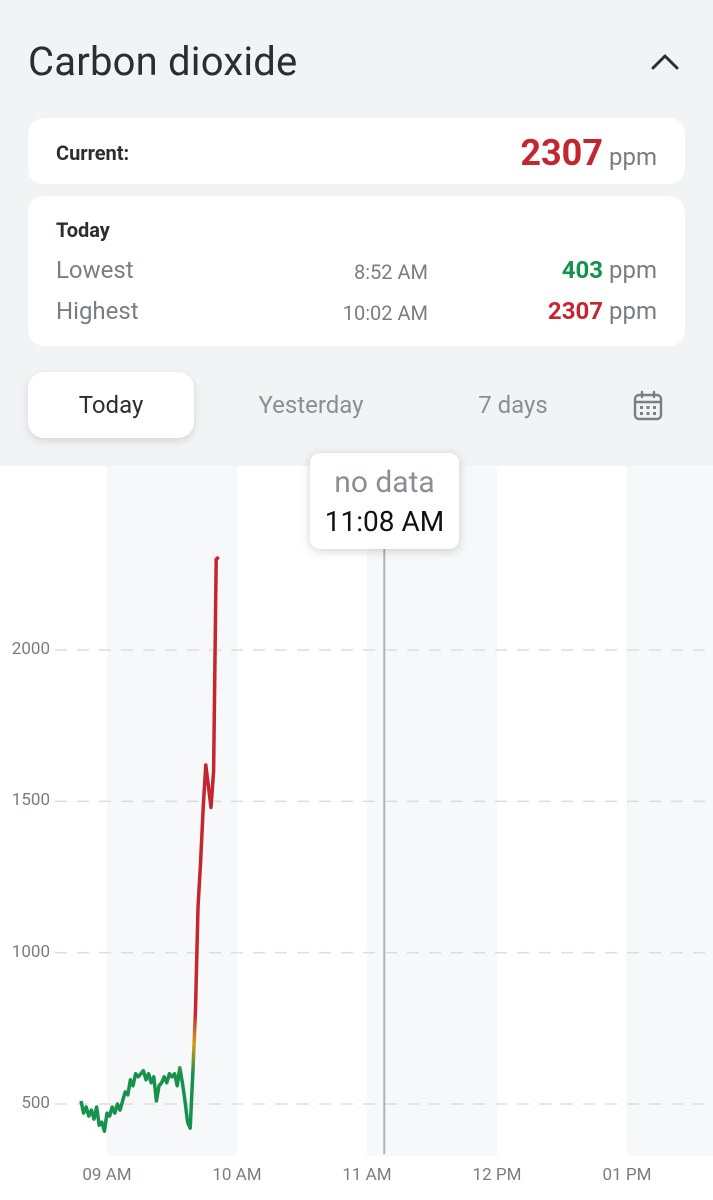  Describe the element at coordinates (648, 406) in the screenshot. I see `calendar-icon` at that location.